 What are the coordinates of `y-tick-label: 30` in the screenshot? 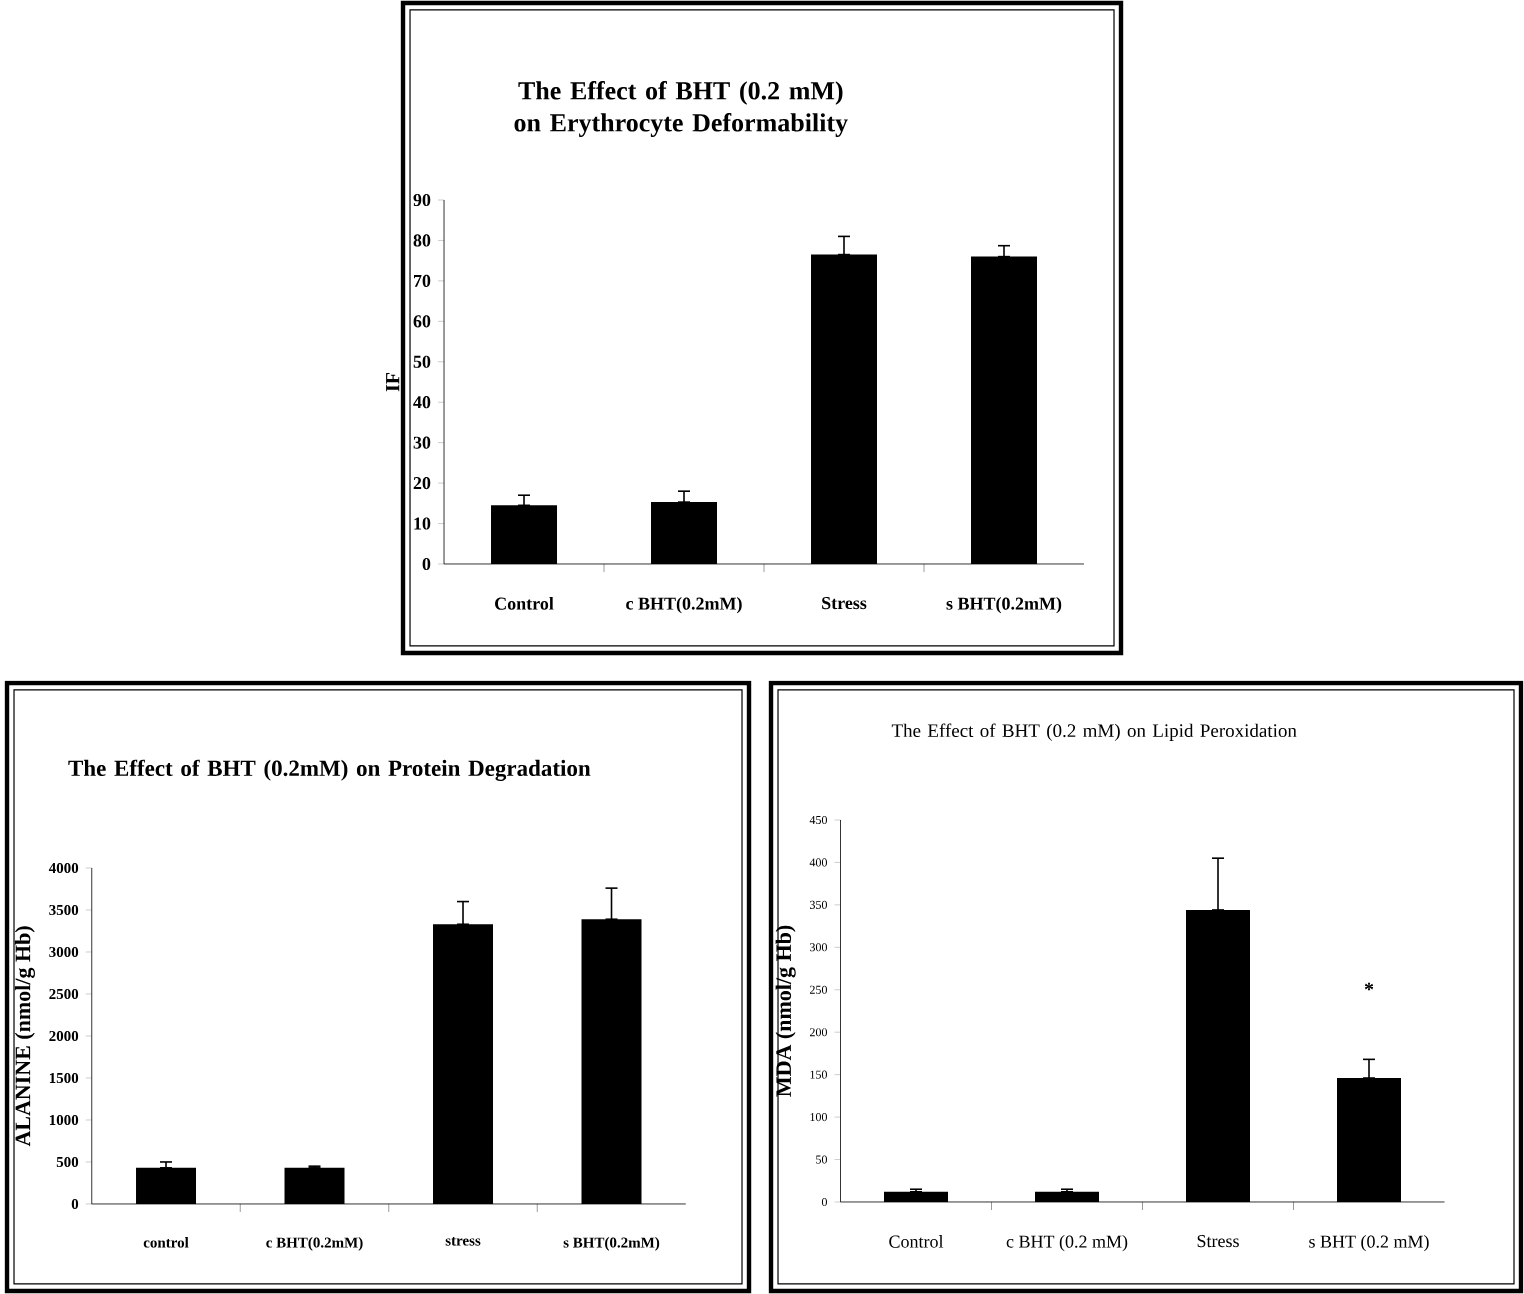 It's located at (422, 442).